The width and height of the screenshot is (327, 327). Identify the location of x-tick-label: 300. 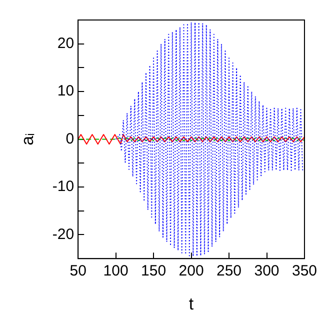
(267, 271).